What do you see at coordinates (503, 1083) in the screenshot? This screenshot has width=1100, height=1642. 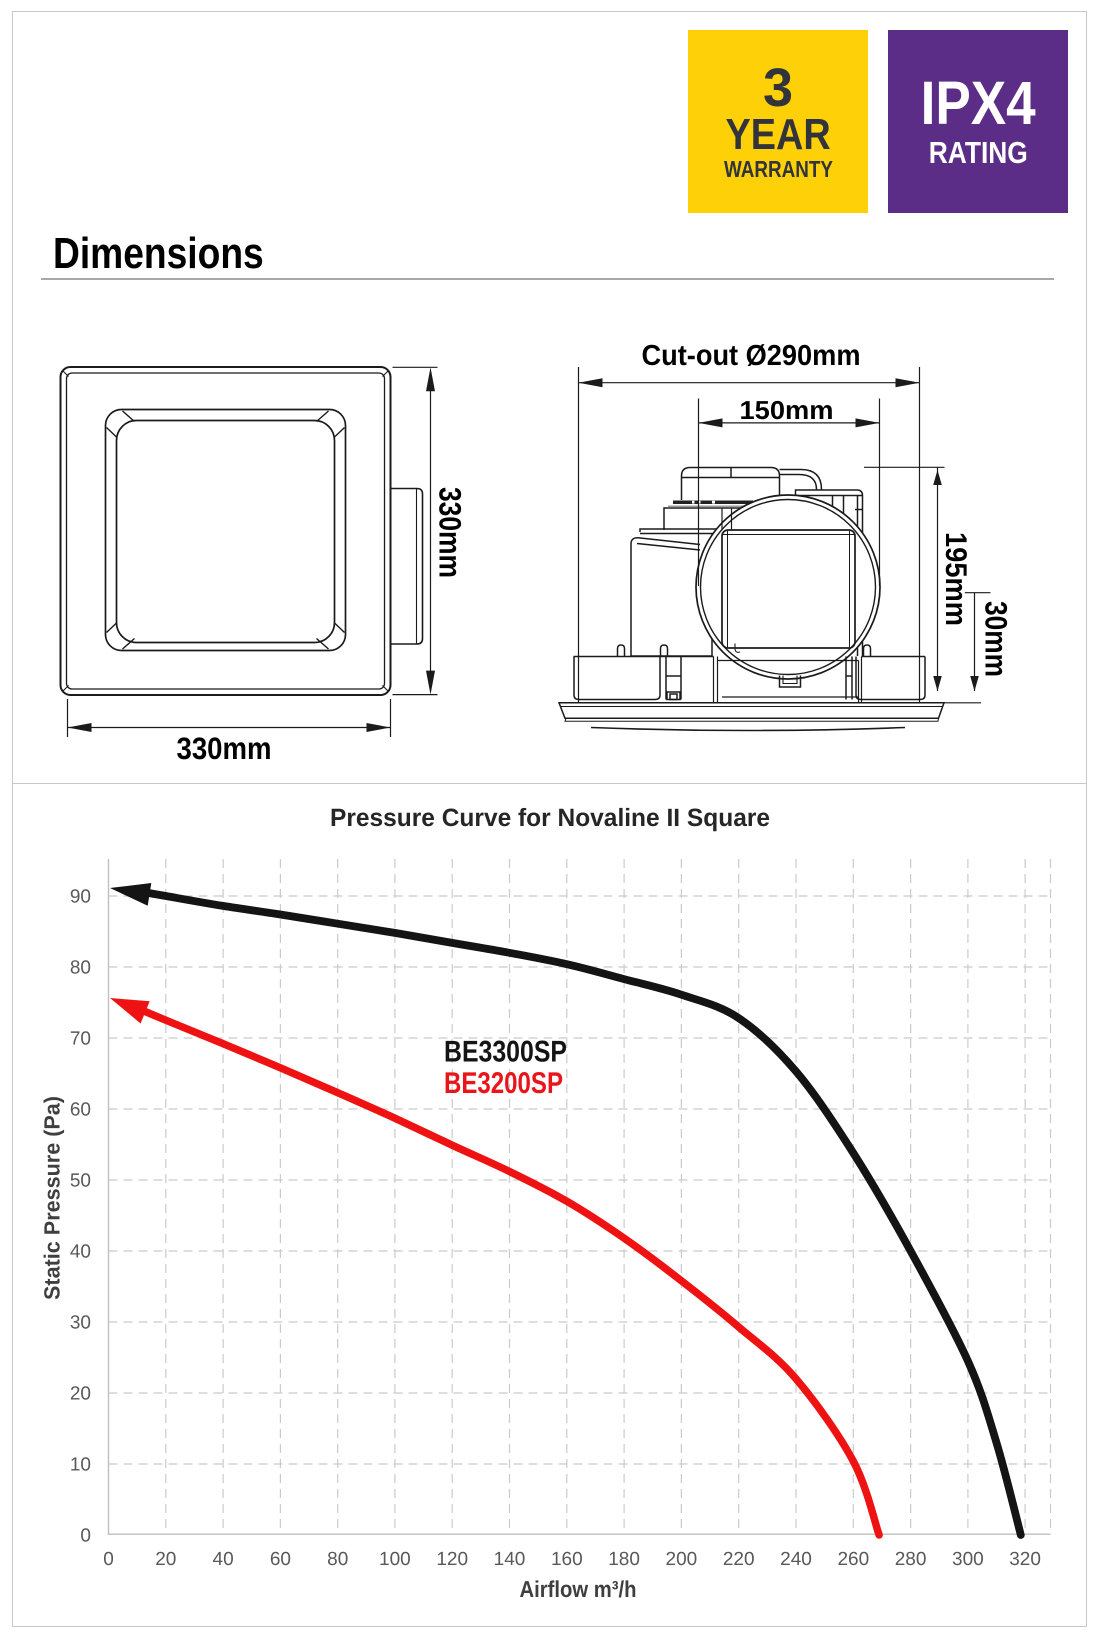 I see `svg-text: BE3200SP` at bounding box center [503, 1083].